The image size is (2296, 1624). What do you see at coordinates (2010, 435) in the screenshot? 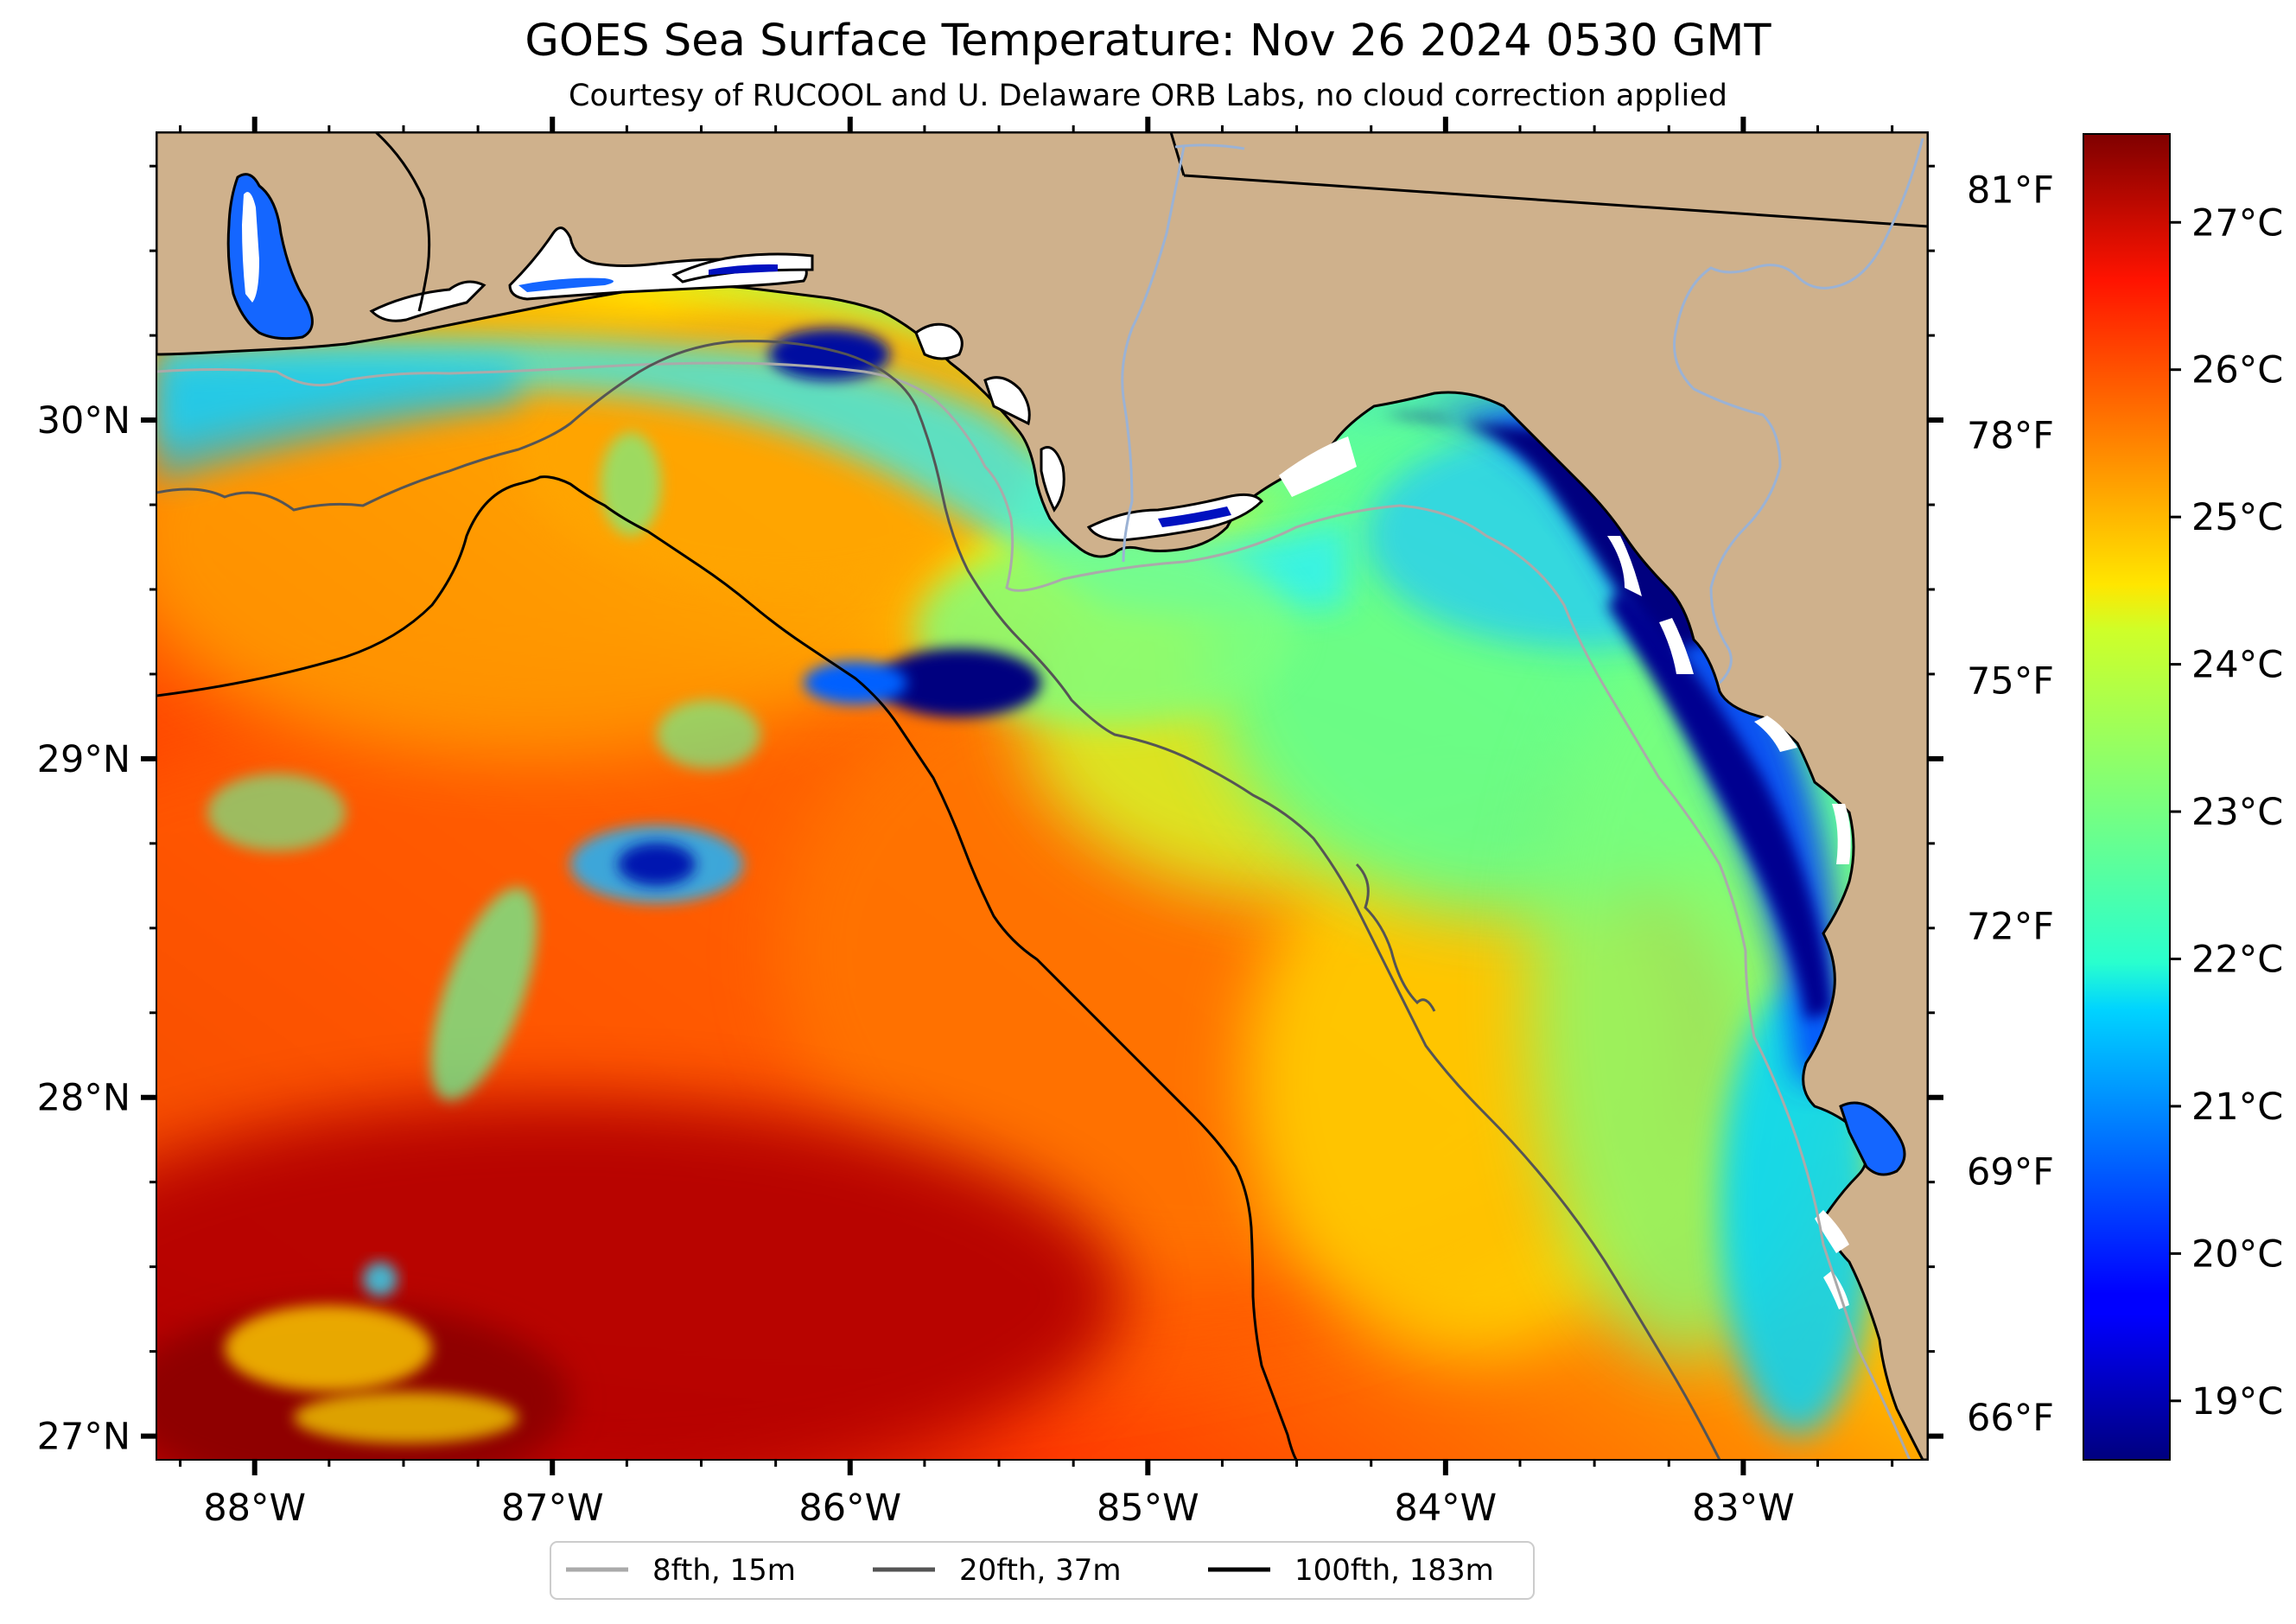
I see `fahrenheit-tick-label: 78°F` at bounding box center [2010, 435].